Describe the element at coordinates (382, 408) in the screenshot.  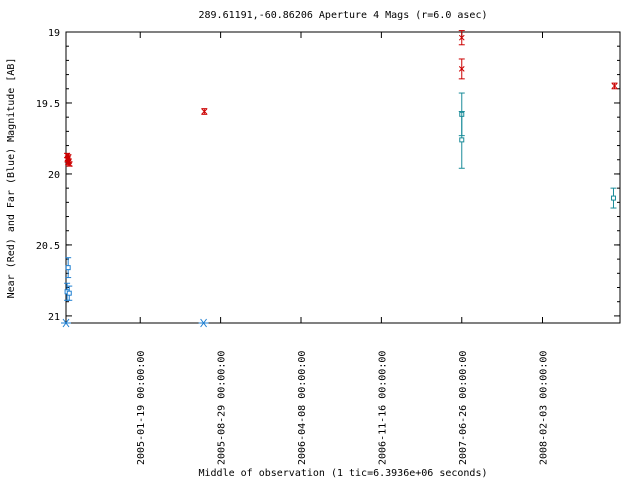
I see `x-tick-label: 2006-11-16 00:00:00` at that location.